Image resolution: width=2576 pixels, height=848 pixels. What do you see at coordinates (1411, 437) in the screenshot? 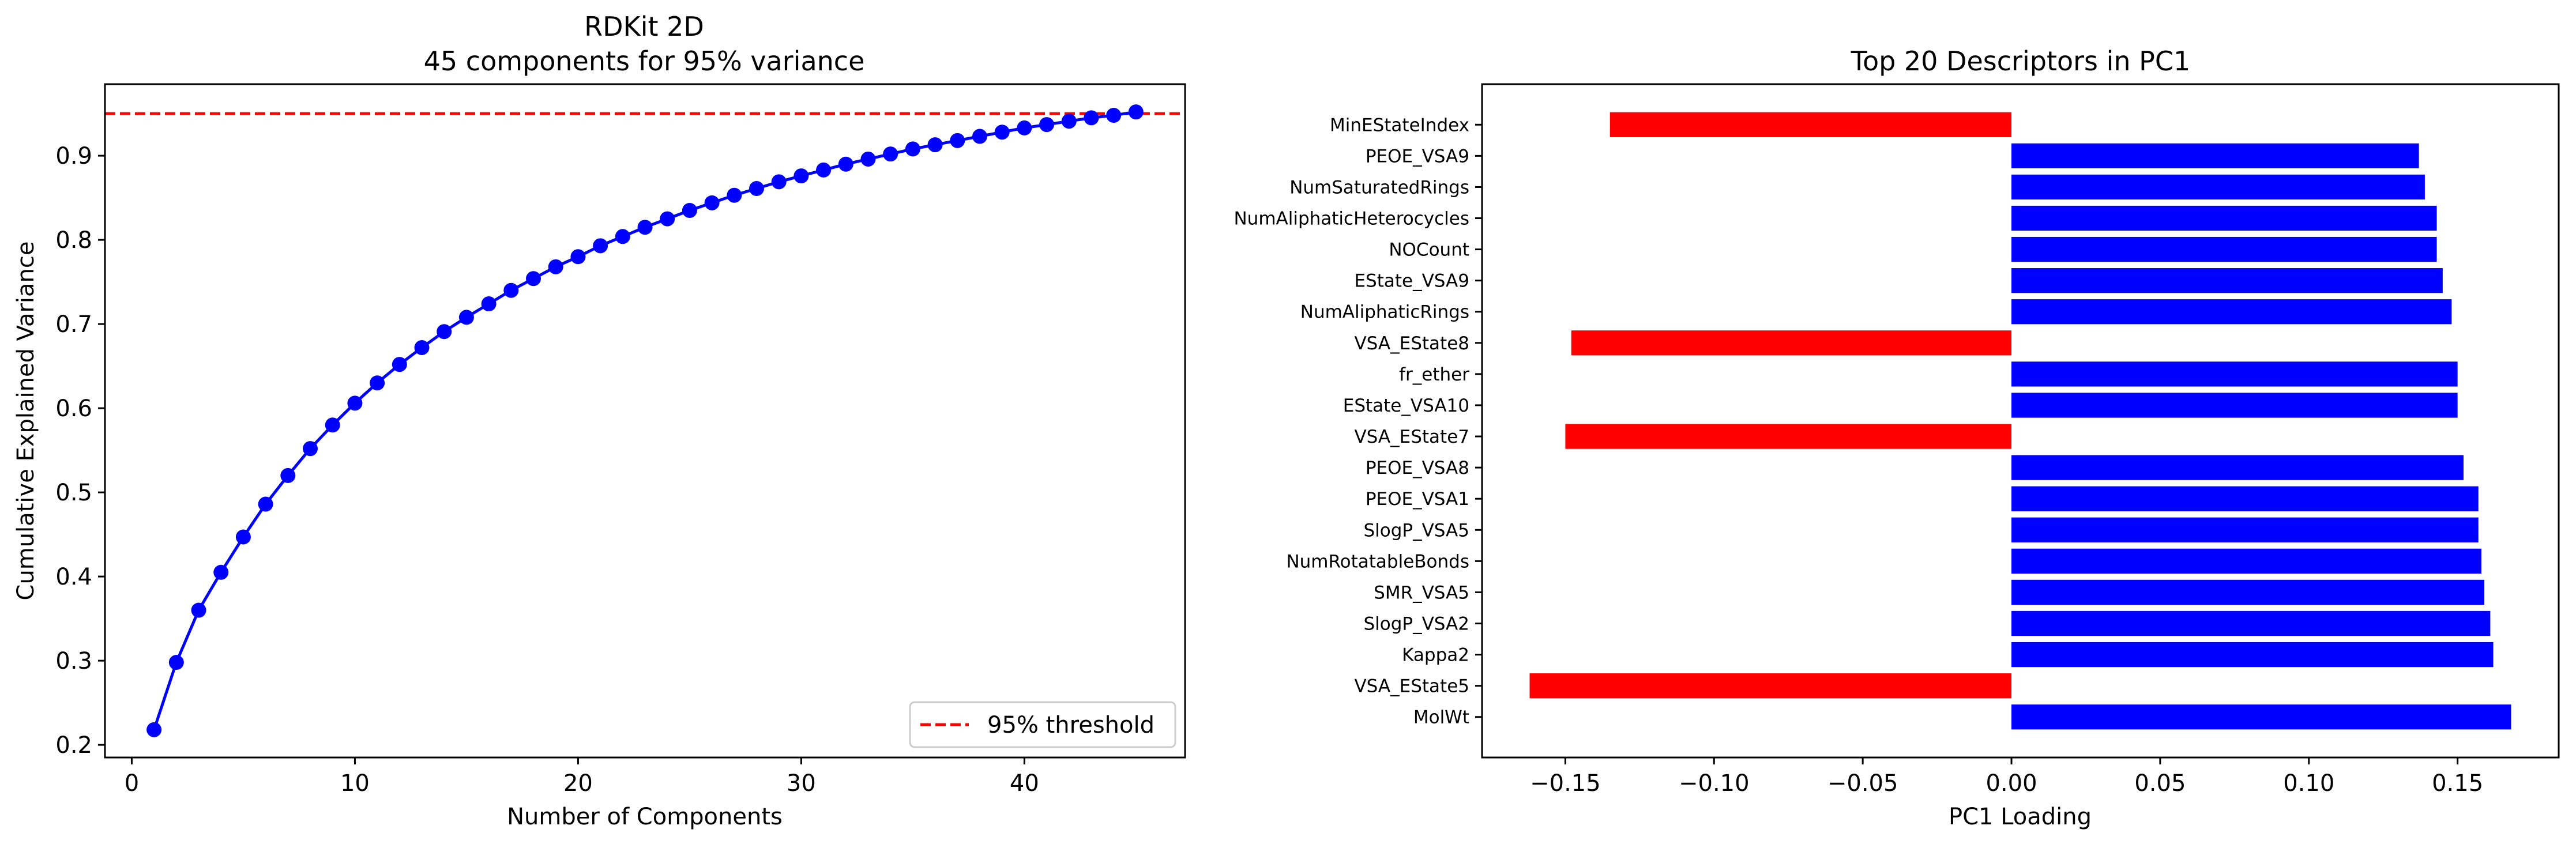
I see `descriptor-label: VSA_EState7` at bounding box center [1411, 437].